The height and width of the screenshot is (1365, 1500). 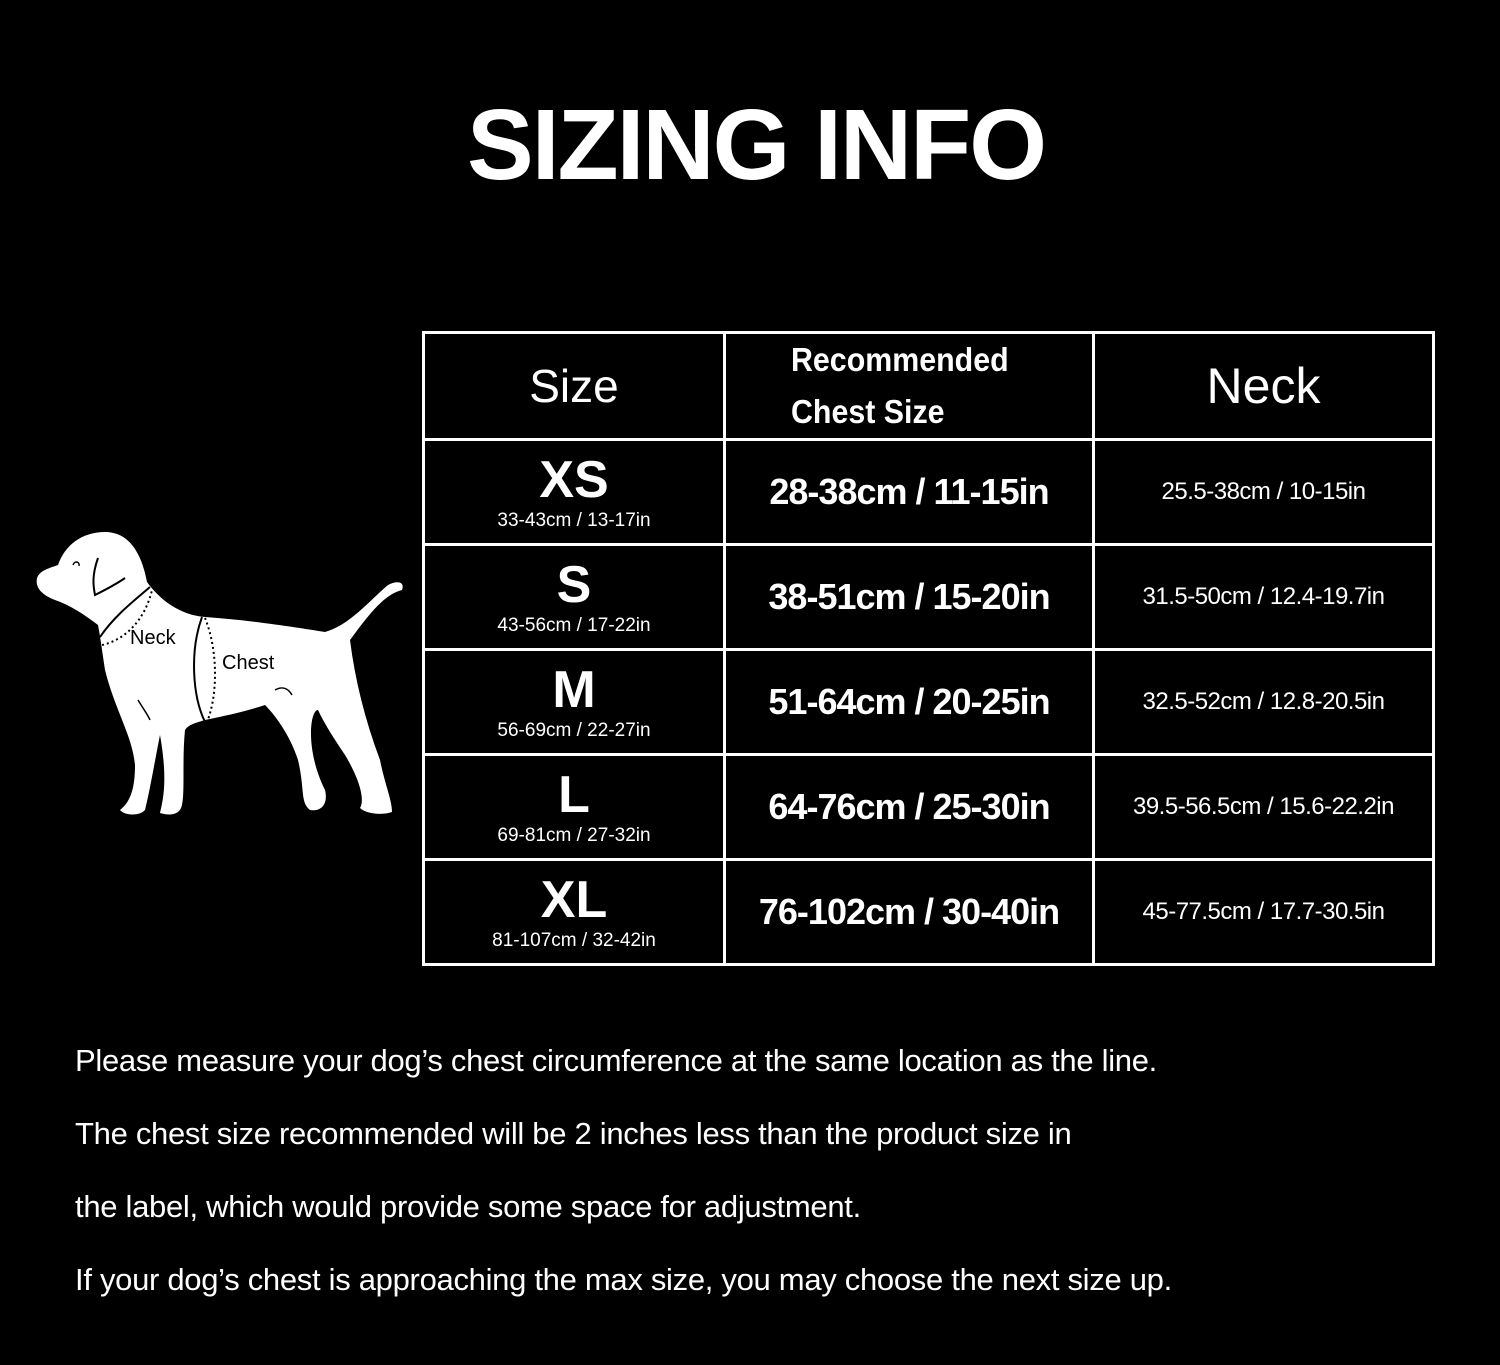 I want to click on header-chest-line1: Recommended, so click(x=899, y=359).